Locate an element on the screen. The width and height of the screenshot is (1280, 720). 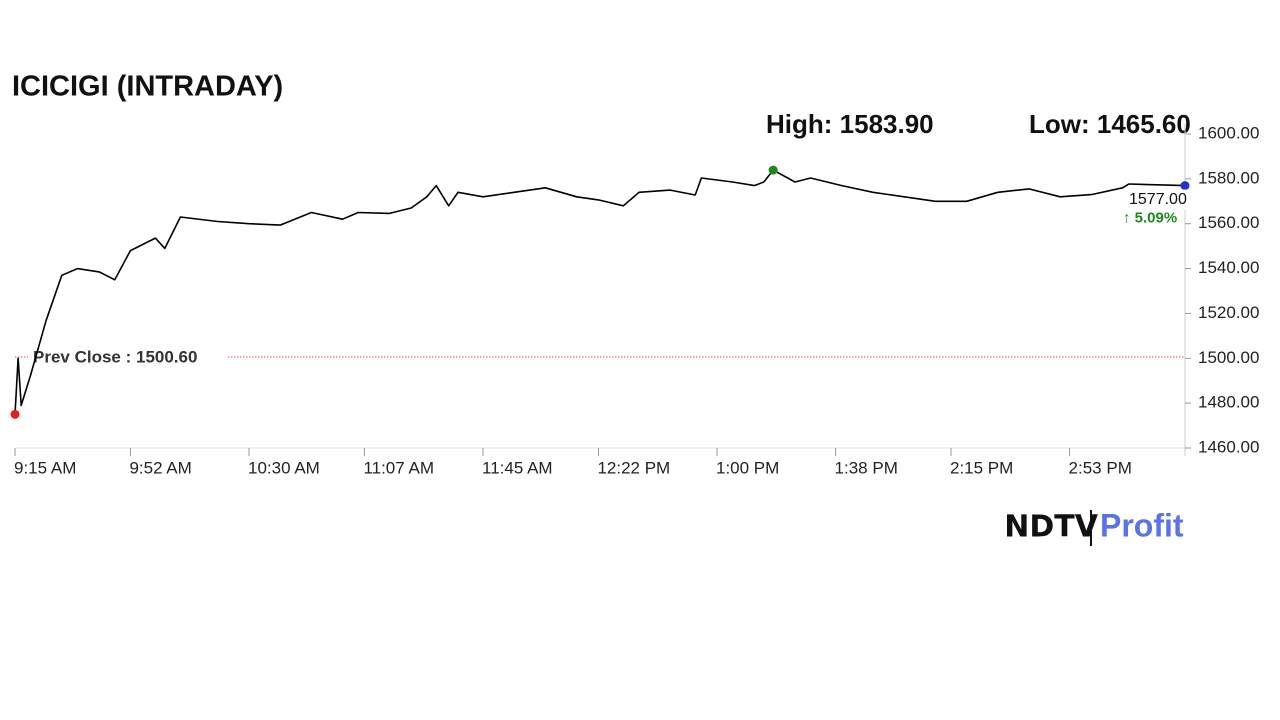
x-tick-label: 11:07 AM is located at coordinates (398, 467).